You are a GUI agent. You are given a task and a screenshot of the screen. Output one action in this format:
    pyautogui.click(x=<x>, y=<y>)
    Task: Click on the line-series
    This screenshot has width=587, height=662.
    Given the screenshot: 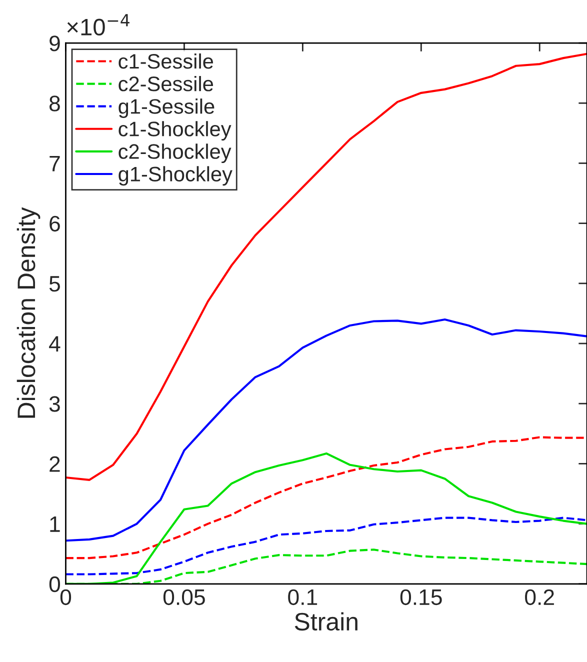 What is the action you would take?
    pyautogui.click(x=326, y=546)
    